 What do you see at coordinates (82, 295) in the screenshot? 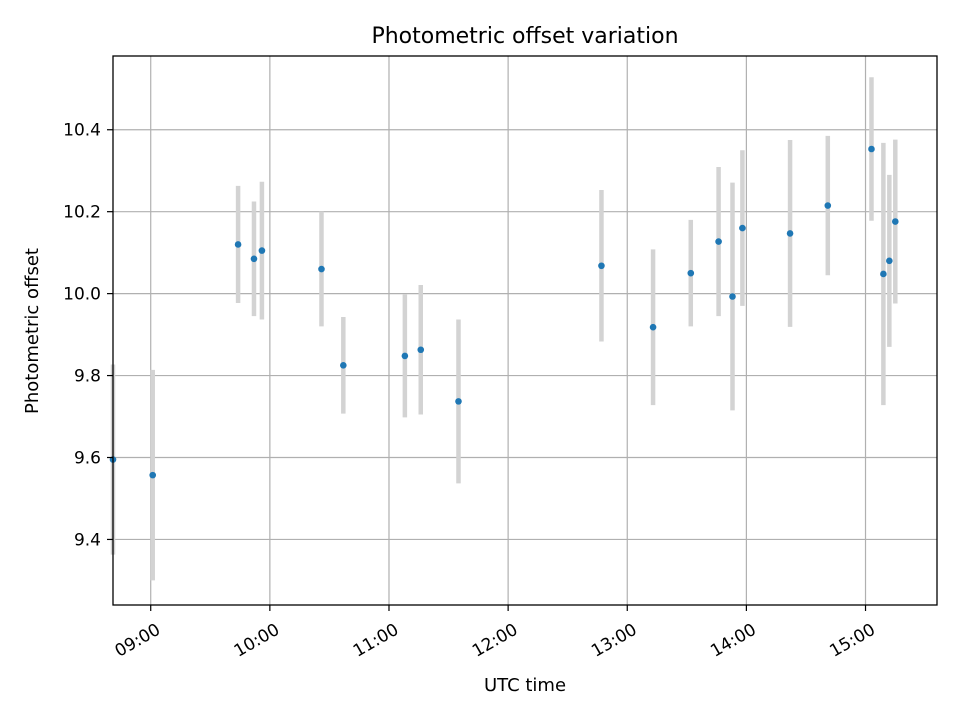
I see `y-tick-label: 10.0` at bounding box center [82, 295].